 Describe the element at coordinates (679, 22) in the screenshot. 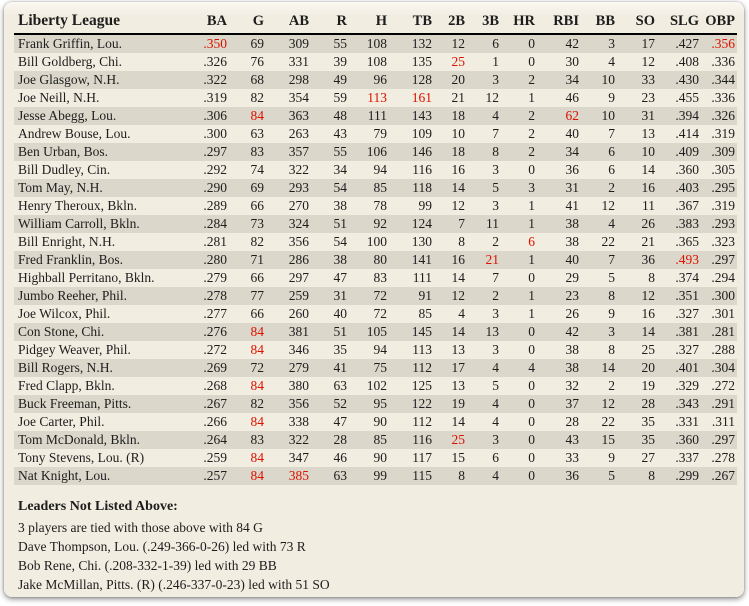

I see `column-header: SLG` at that location.